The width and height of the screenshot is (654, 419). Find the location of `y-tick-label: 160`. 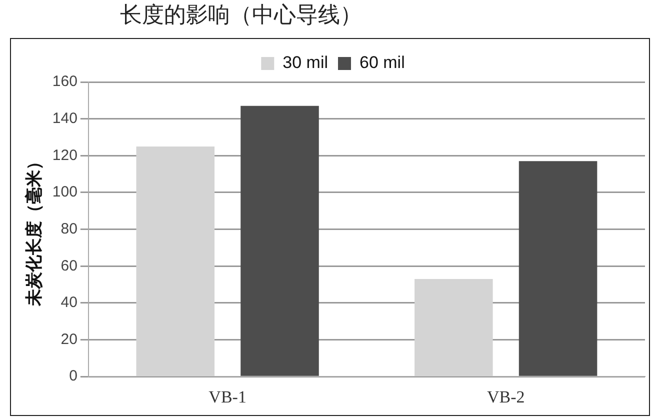

y-tick-label: 160 is located at coordinates (65, 81).